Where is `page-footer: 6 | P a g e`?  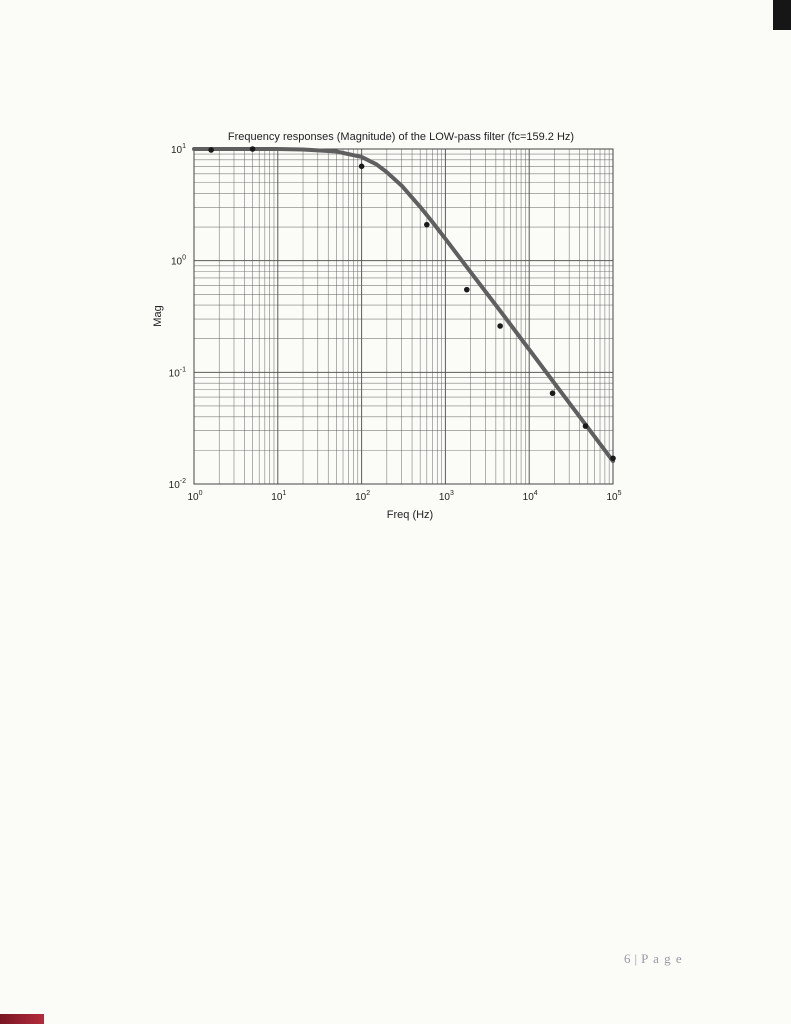
page-footer: 6 | P a g e is located at coordinates (653, 959).